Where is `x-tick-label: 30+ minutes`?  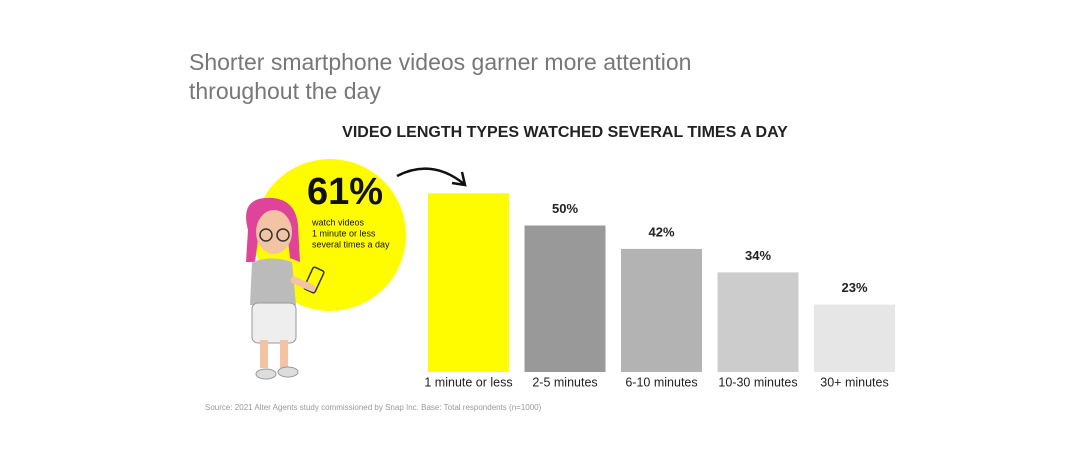 x-tick-label: 30+ minutes is located at coordinates (854, 382).